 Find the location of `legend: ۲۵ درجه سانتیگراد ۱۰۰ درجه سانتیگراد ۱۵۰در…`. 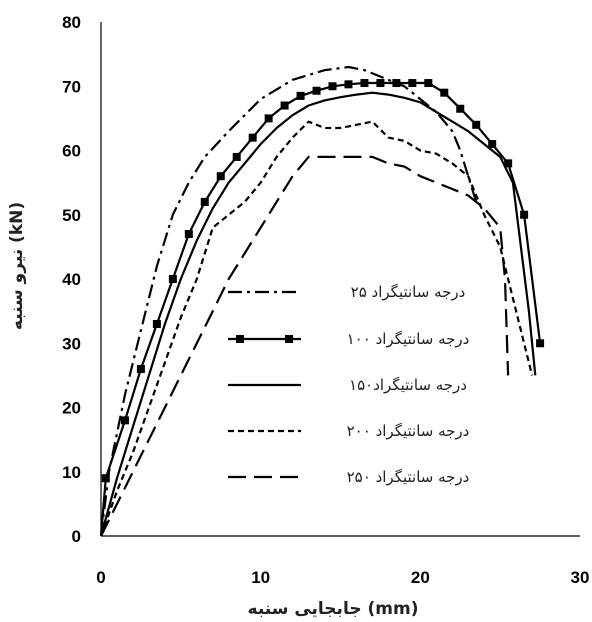

legend: ۲۵ درجه سانتیگراد ۱۰۰ درجه سانتیگراد ۱۵۰در… is located at coordinates (348, 384).